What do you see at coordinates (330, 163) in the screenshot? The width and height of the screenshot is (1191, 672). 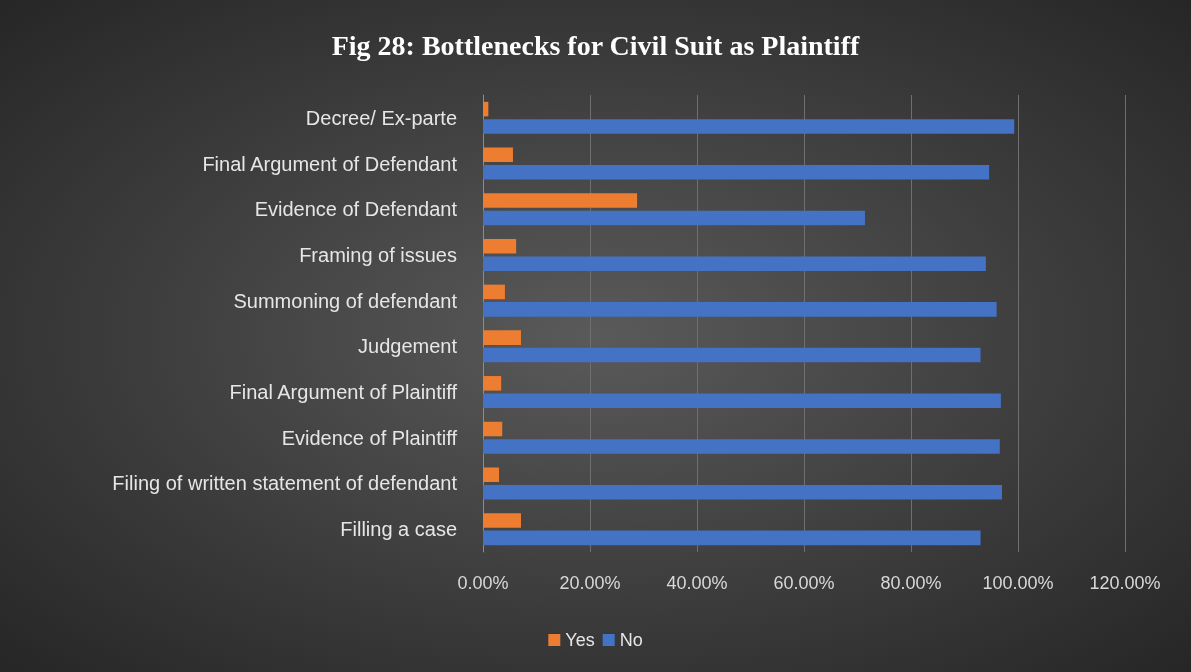 I see `y-tick-label: Final Argument of Defendant` at bounding box center [330, 163].